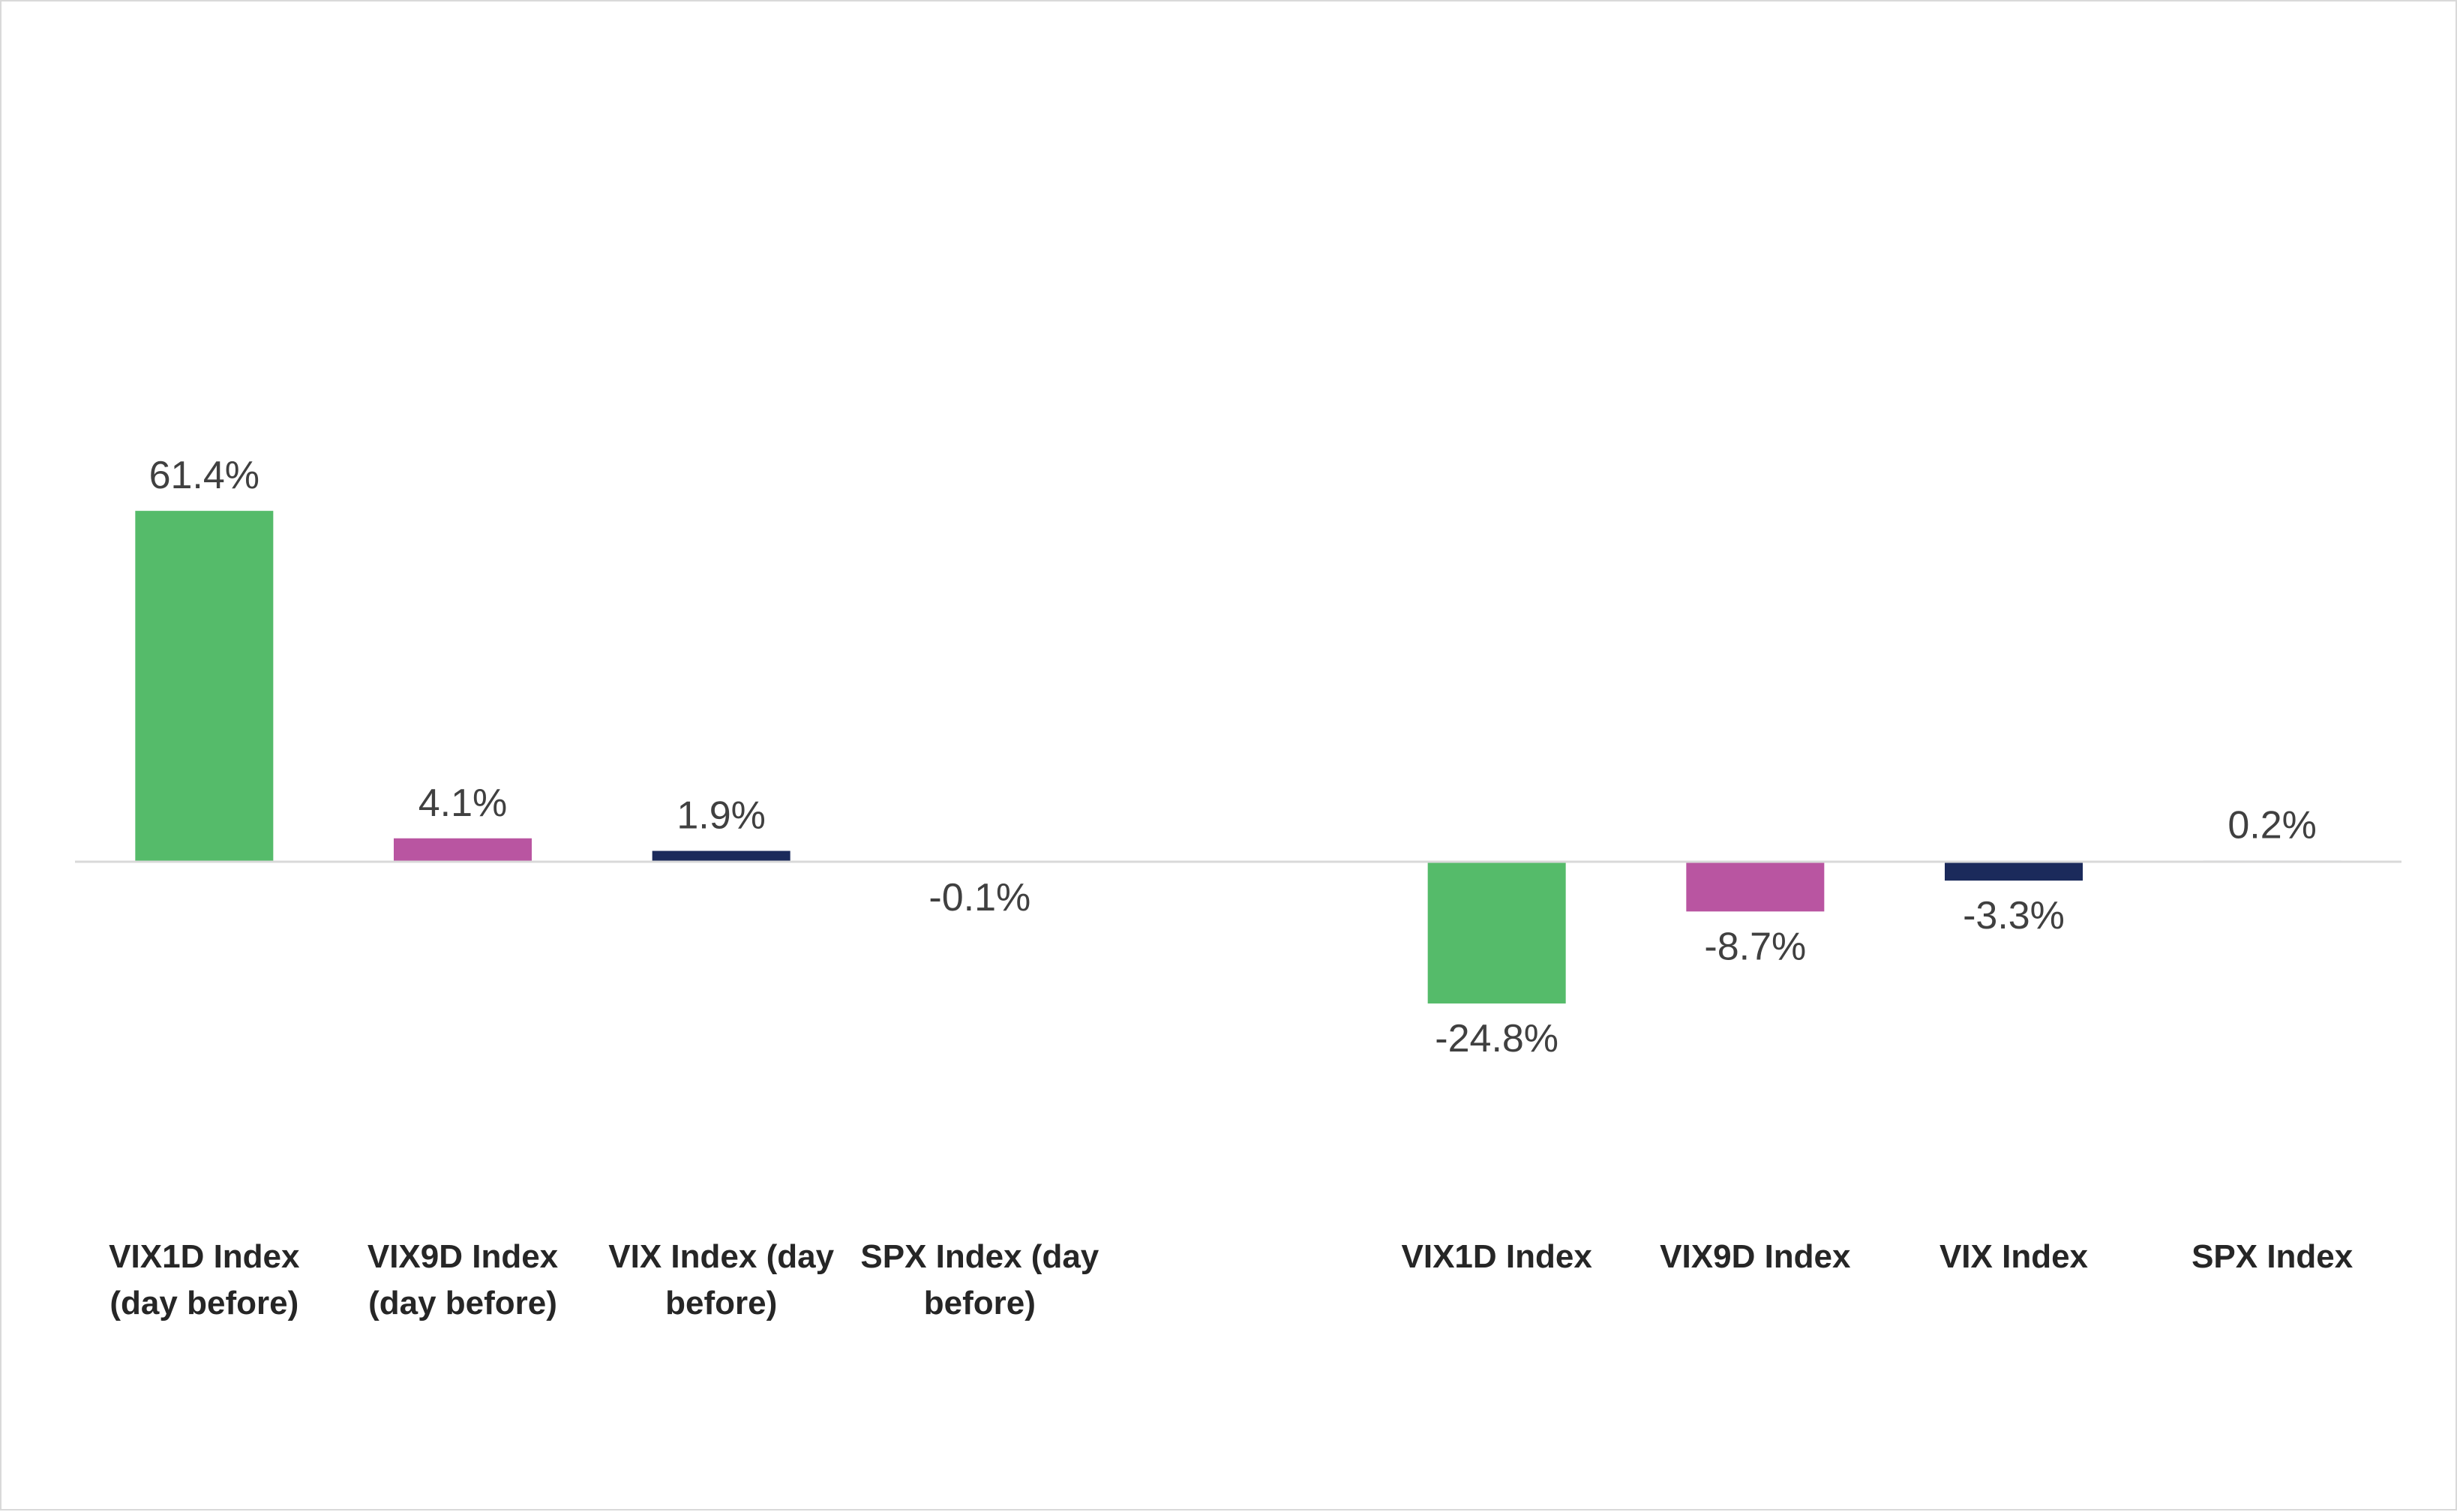  Describe the element at coordinates (721, 1256) in the screenshot. I see `category-label-line: VIX Index (day` at that location.